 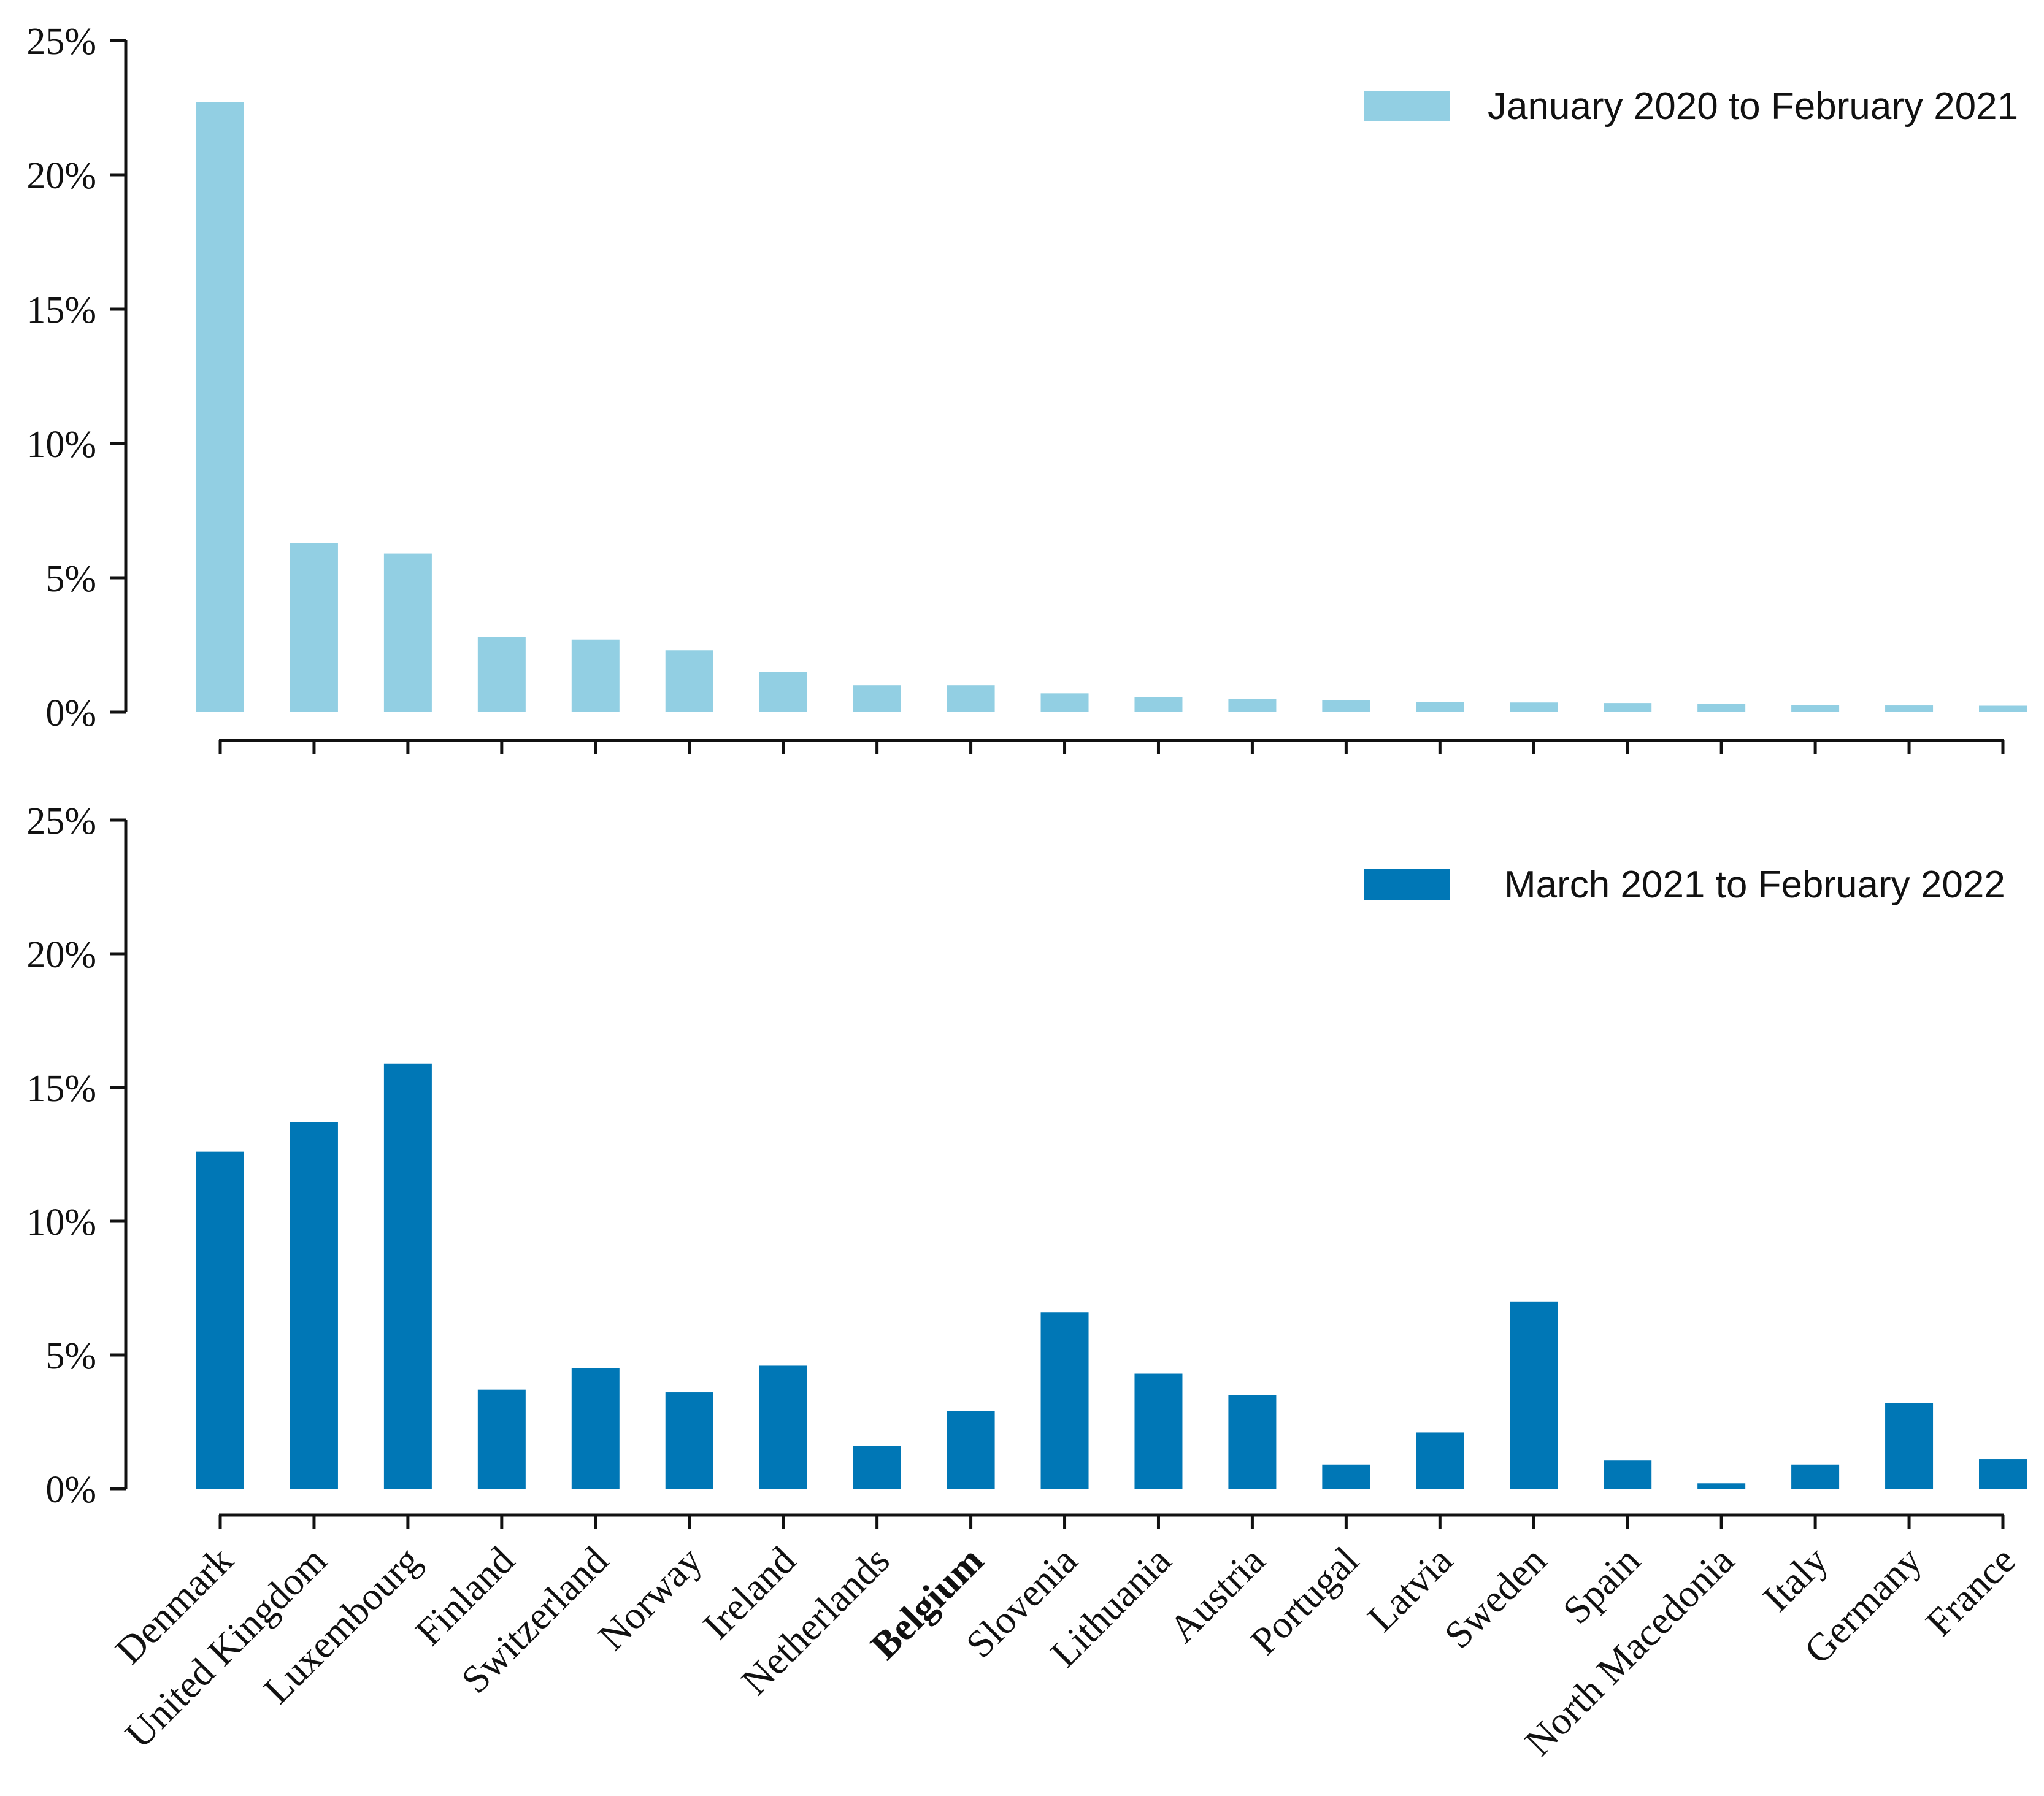 What do you see at coordinates (1795, 1579) in the screenshot?
I see `x-category-label: Italy` at bounding box center [1795, 1579].